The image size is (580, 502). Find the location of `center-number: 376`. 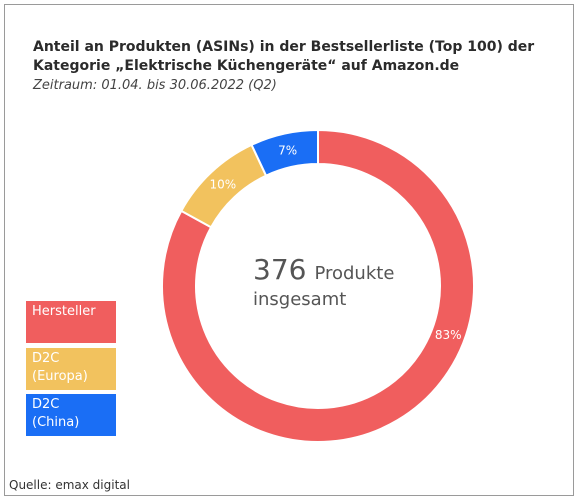

center-number: 376 is located at coordinates (279, 269).